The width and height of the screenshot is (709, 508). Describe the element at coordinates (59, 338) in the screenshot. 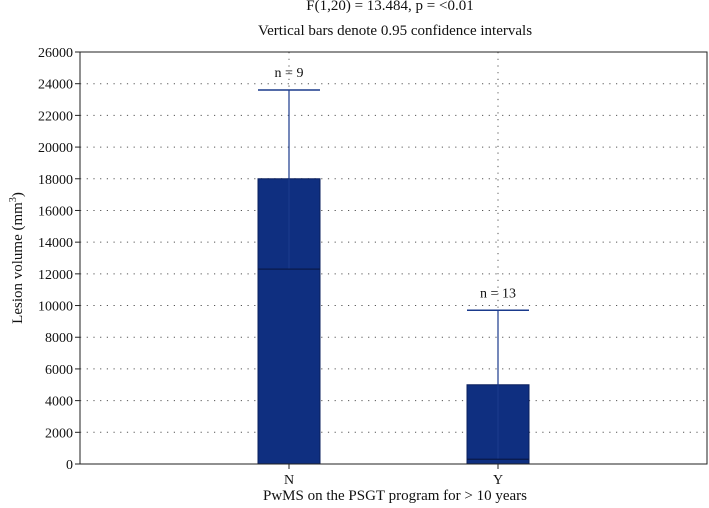

I see `y-tick-label: 8000` at that location.